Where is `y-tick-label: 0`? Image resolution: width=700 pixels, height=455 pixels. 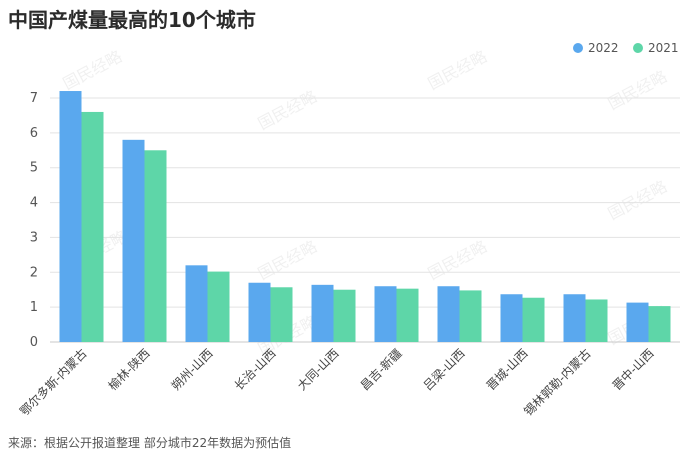 y-tick-label: 0 is located at coordinates (34, 342).